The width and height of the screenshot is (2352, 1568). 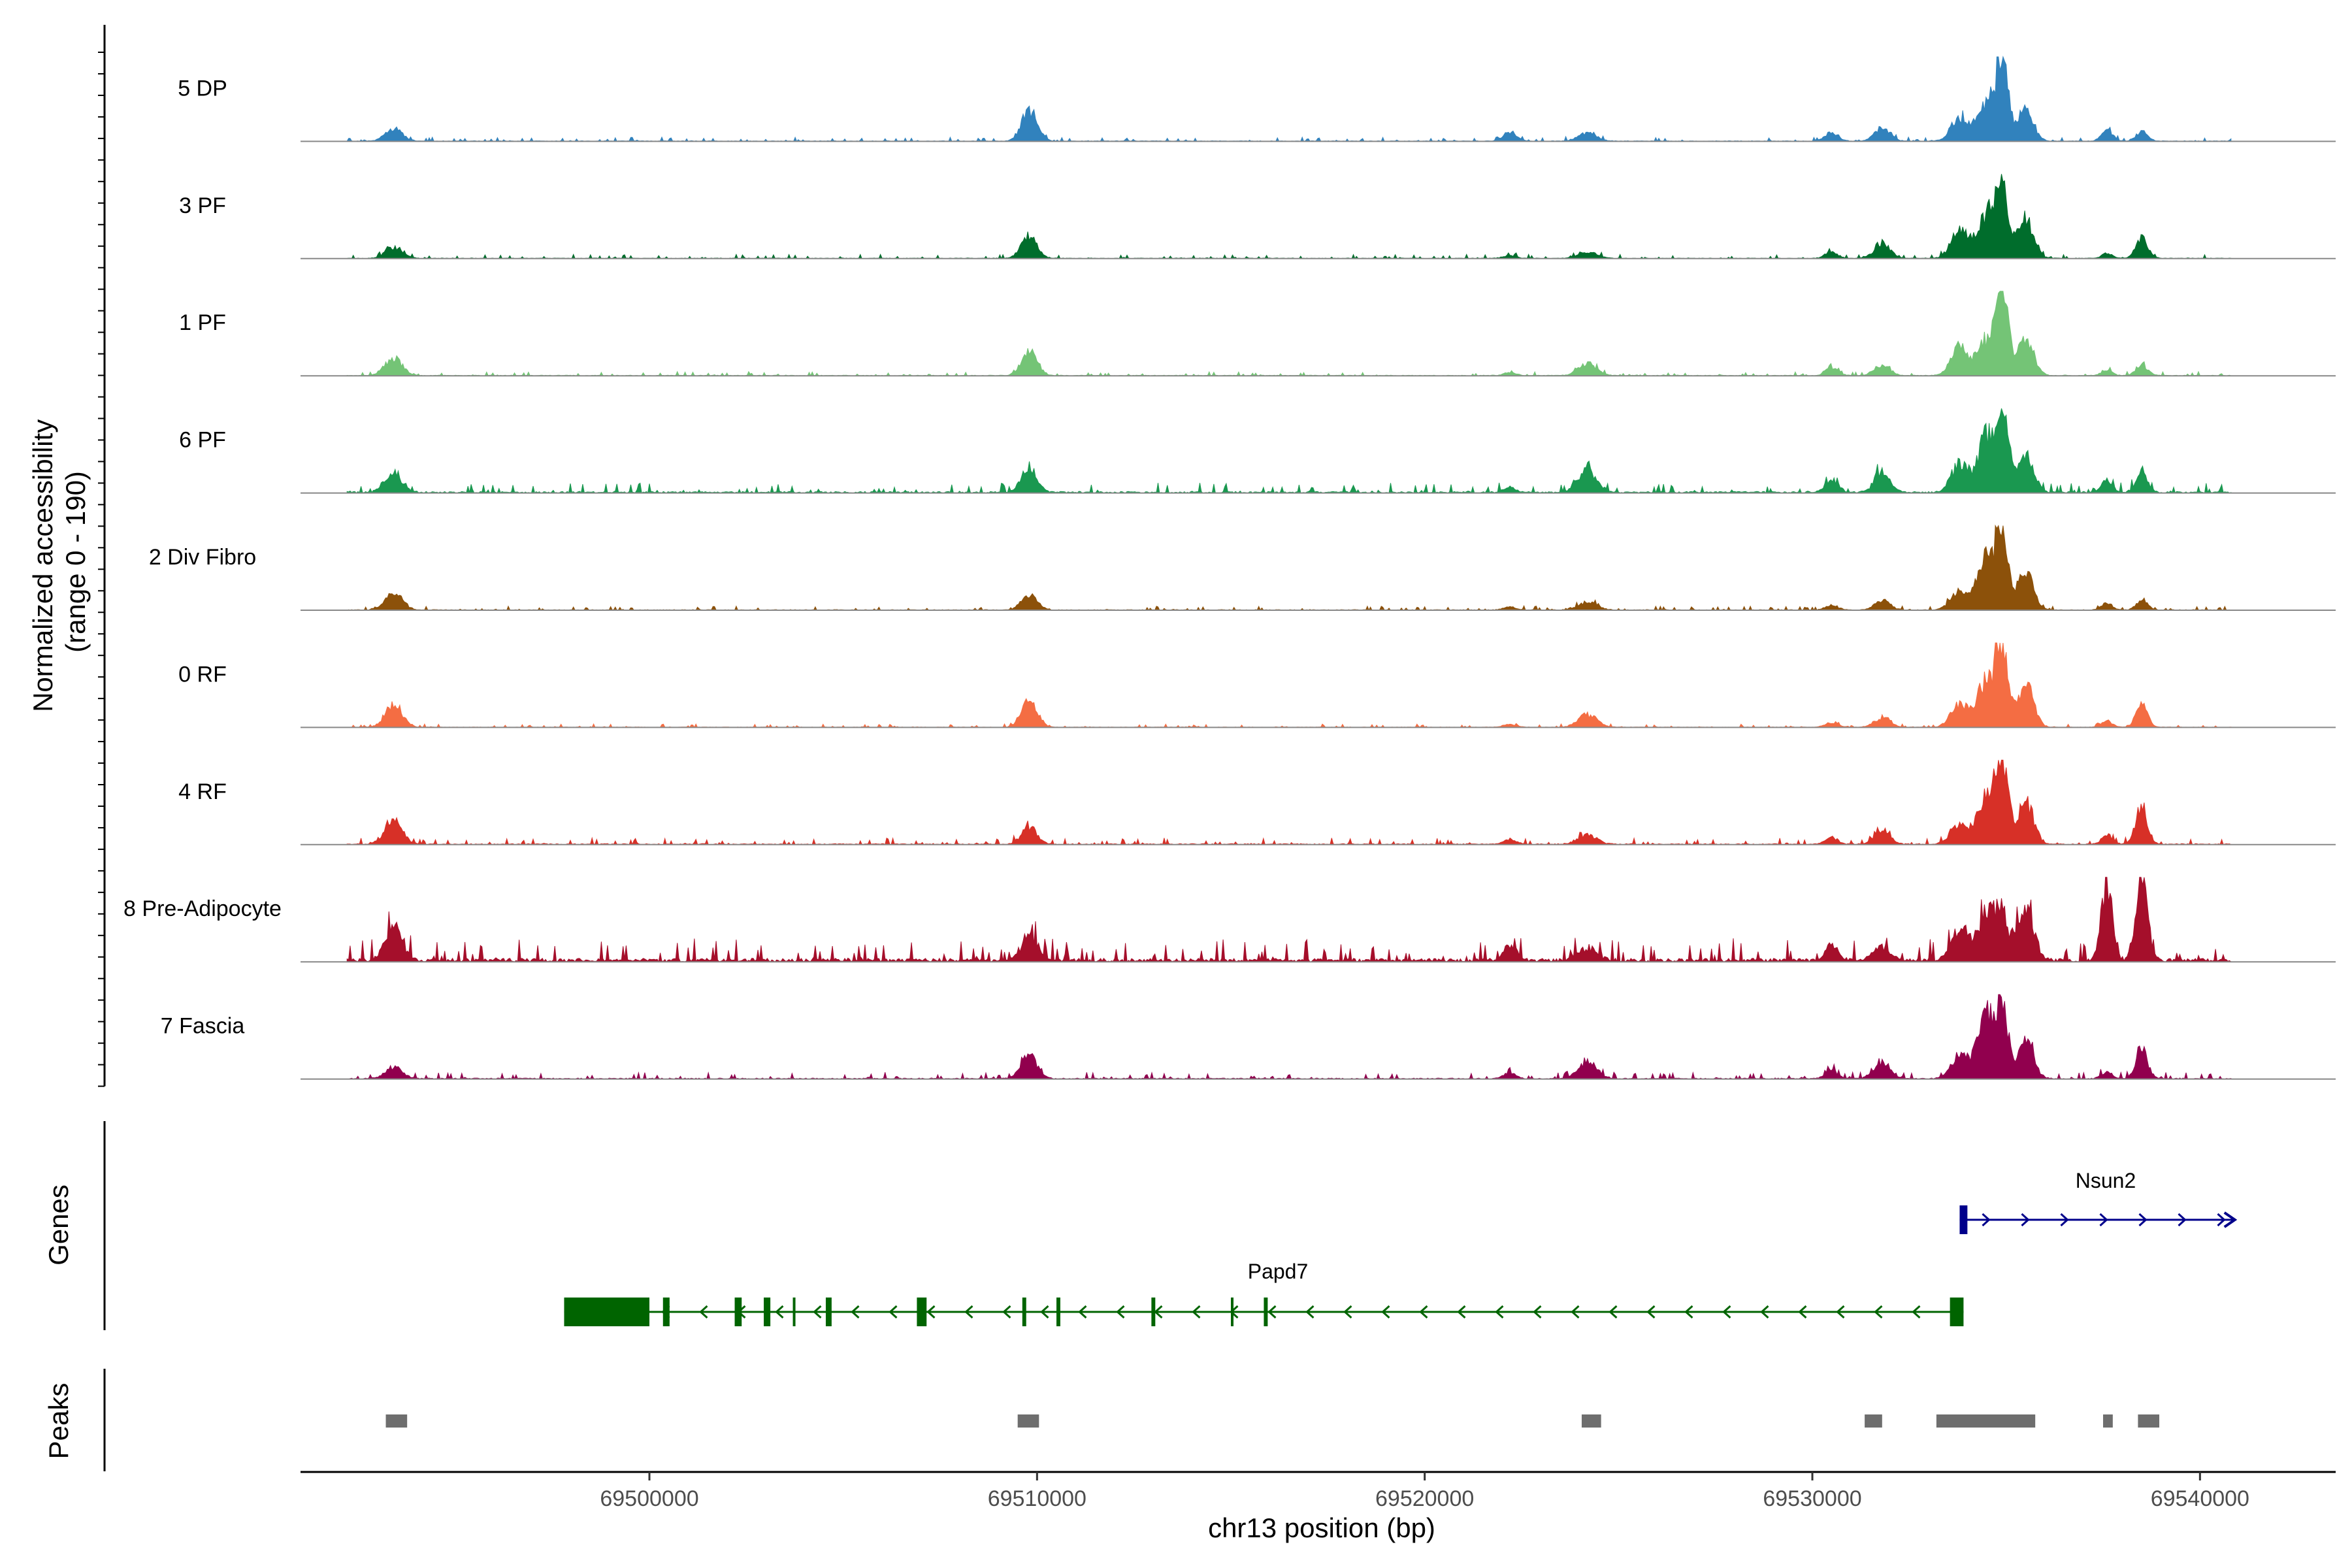 What do you see at coordinates (1278, 1271) in the screenshot?
I see `gene-label-papd7: Papd7` at bounding box center [1278, 1271].